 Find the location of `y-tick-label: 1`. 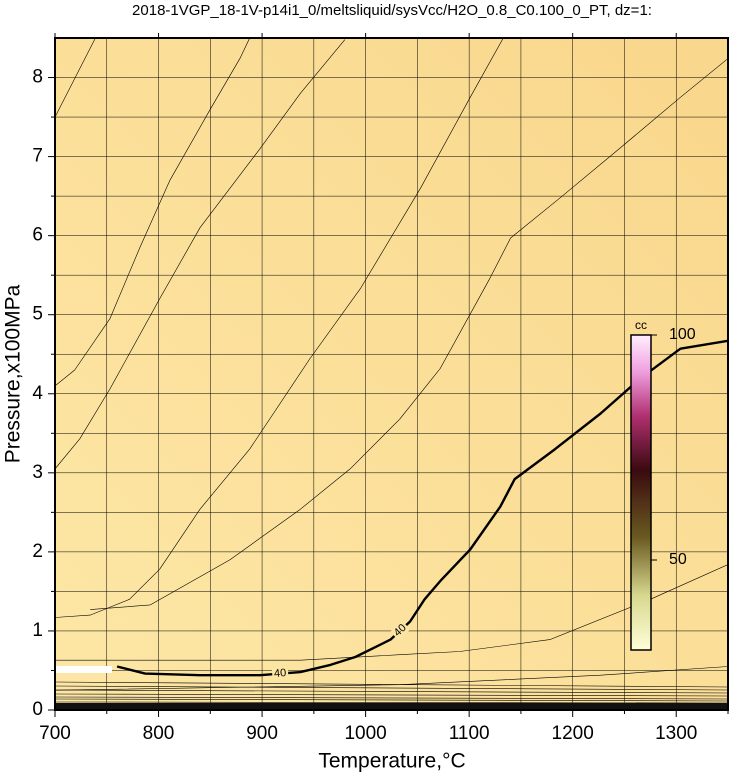

y-tick-label: 1 is located at coordinates (37, 630).